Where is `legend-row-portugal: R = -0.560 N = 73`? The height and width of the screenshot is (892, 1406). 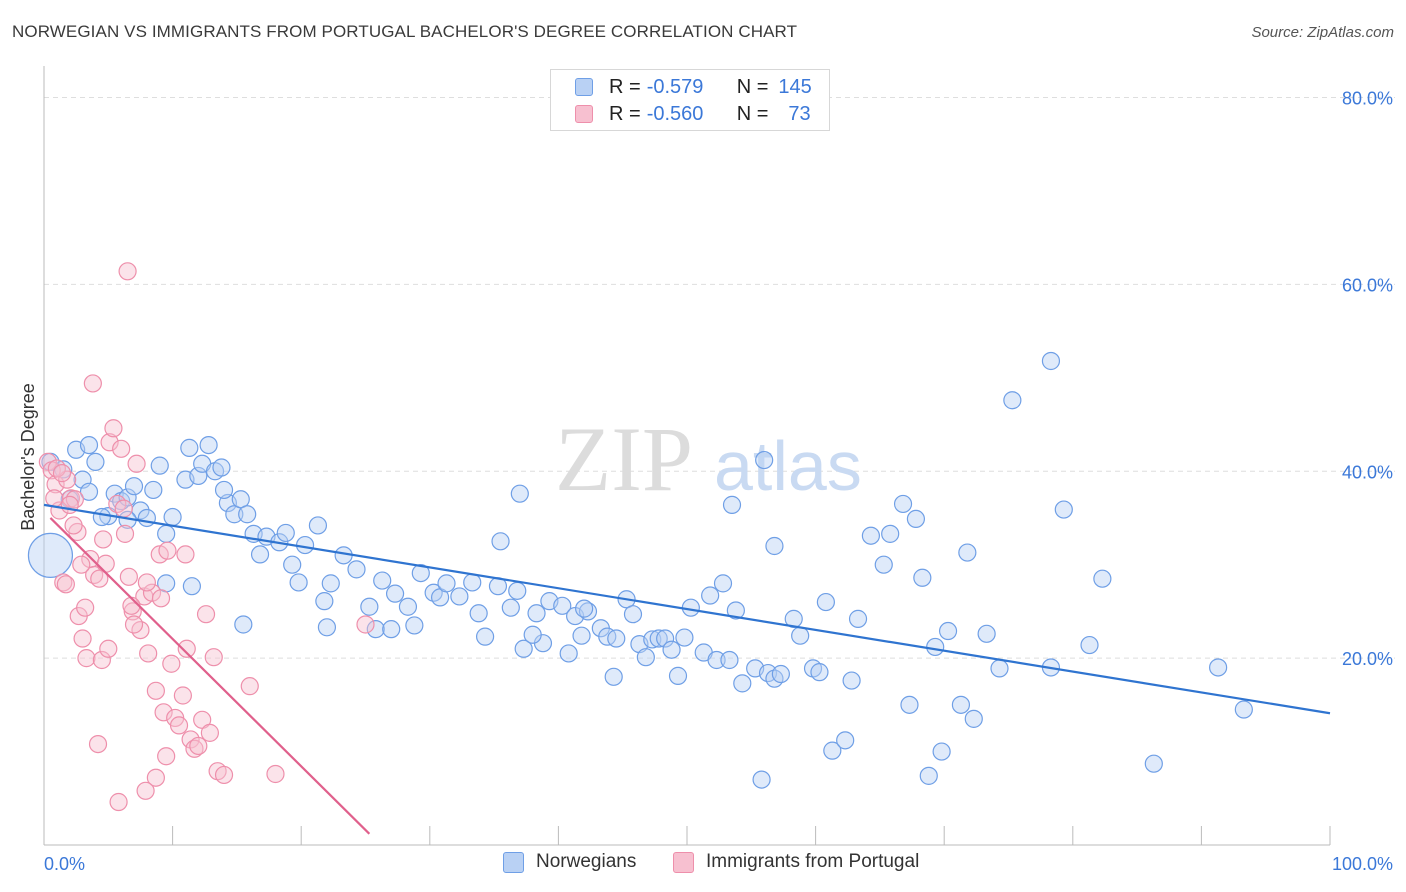 legend-row-portugal: R = -0.560 N = 73 is located at coordinates (693, 114).